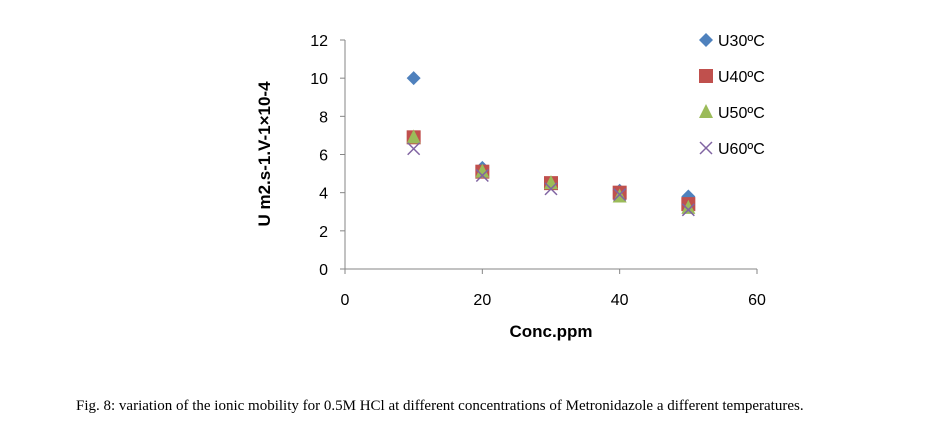  I want to click on series-u40-c, so click(551, 171).